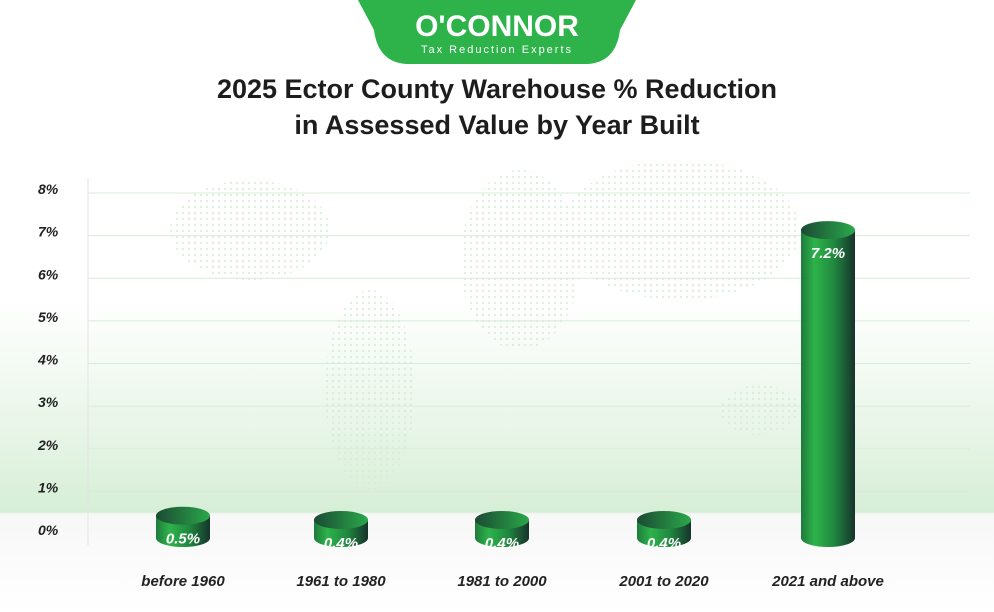  Describe the element at coordinates (828, 253) in the screenshot. I see `data-label: 7.2%` at that location.